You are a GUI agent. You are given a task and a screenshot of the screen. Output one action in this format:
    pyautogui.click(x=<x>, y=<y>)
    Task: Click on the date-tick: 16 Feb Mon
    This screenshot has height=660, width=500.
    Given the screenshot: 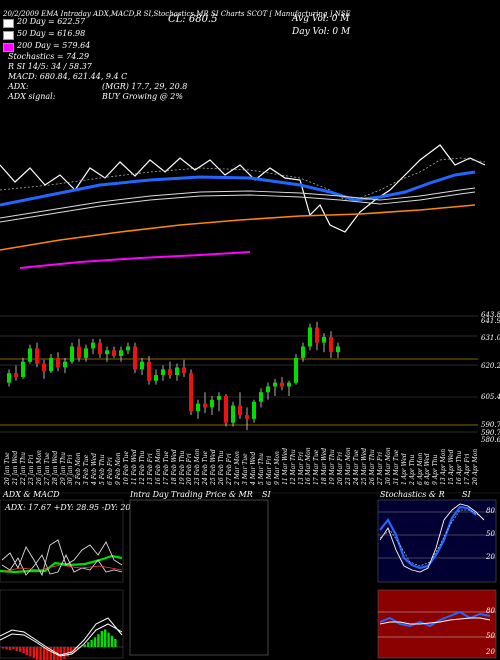 What is the action you would take?
    pyautogui.click(x=158, y=466)
    